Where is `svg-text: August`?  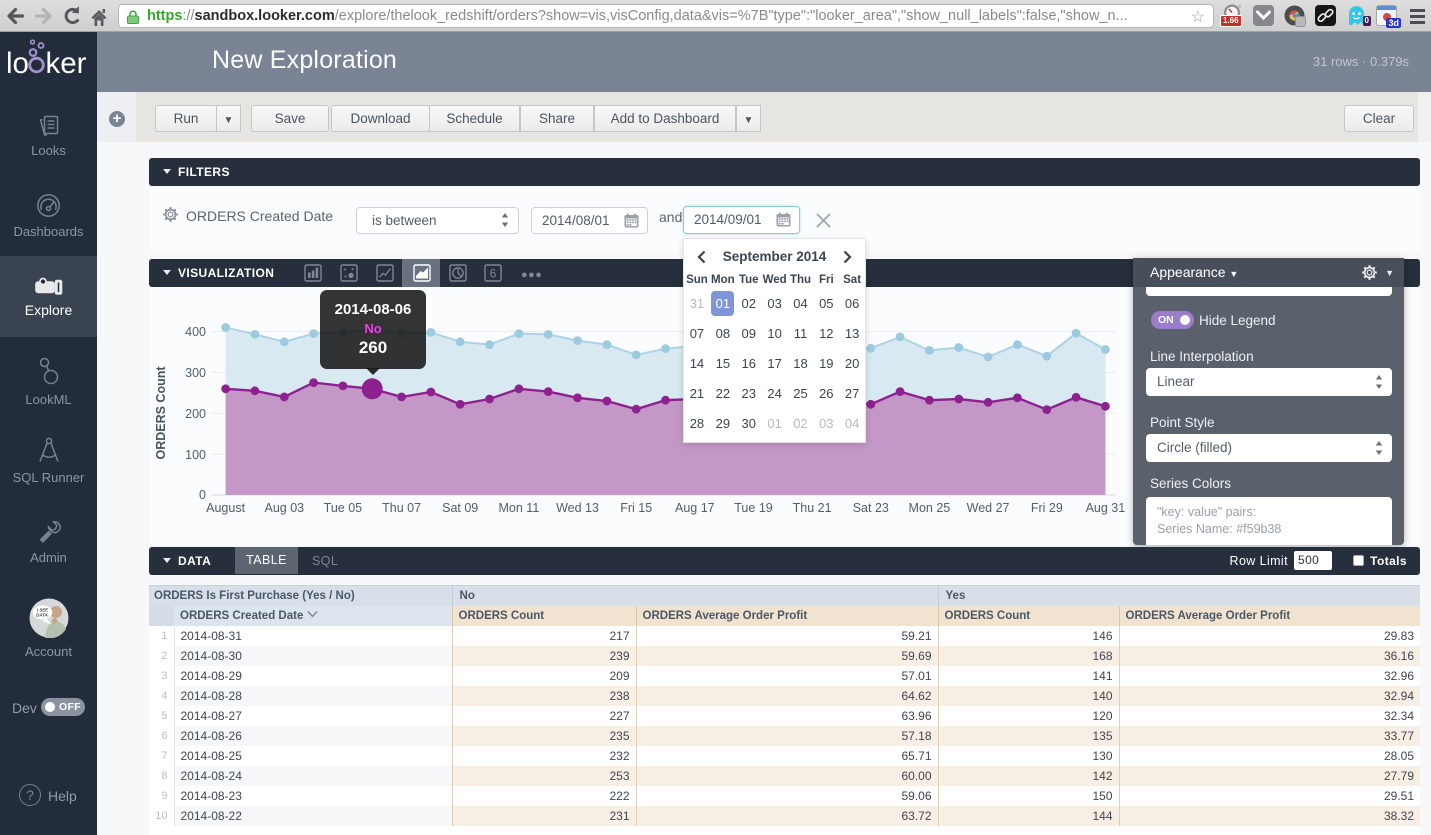 svg-text: August is located at coordinates (225, 508).